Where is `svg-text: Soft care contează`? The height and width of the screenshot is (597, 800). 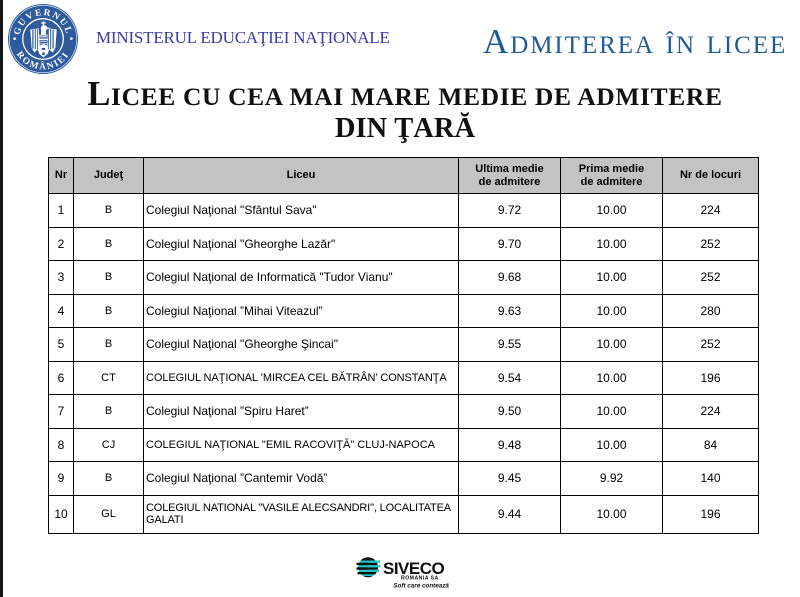 svg-text: Soft care contează is located at coordinates (421, 585).